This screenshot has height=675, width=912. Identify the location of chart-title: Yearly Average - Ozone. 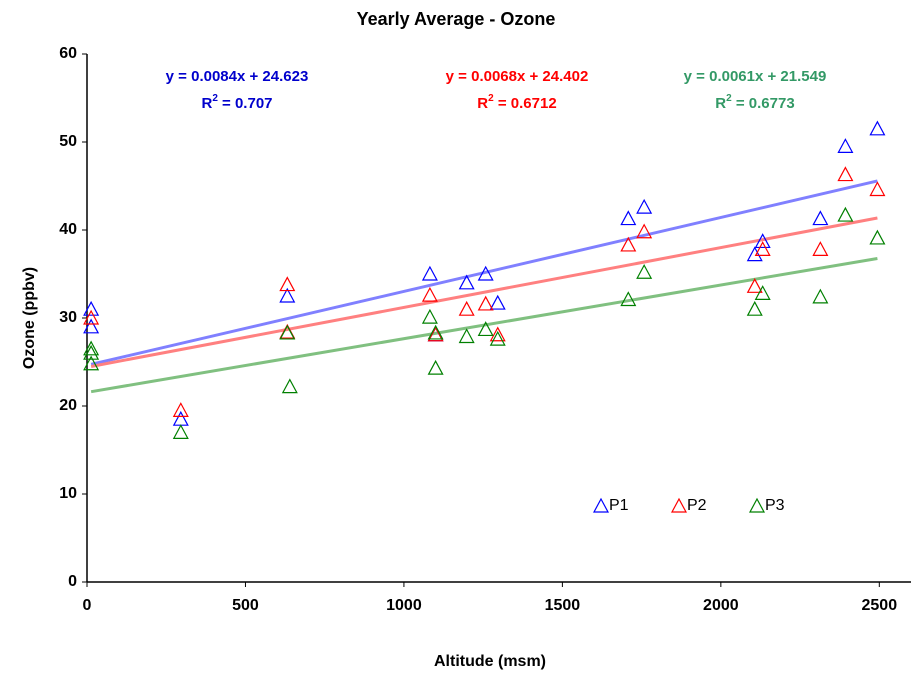
(456, 19).